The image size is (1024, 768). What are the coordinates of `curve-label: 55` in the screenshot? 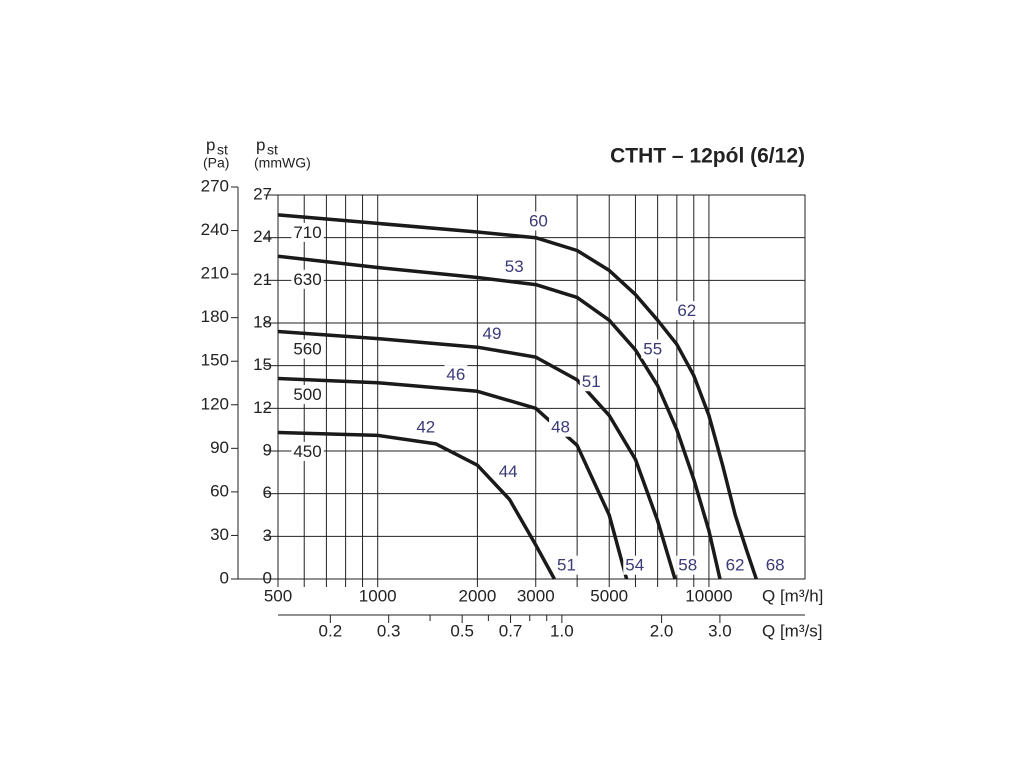 It's located at (652, 349).